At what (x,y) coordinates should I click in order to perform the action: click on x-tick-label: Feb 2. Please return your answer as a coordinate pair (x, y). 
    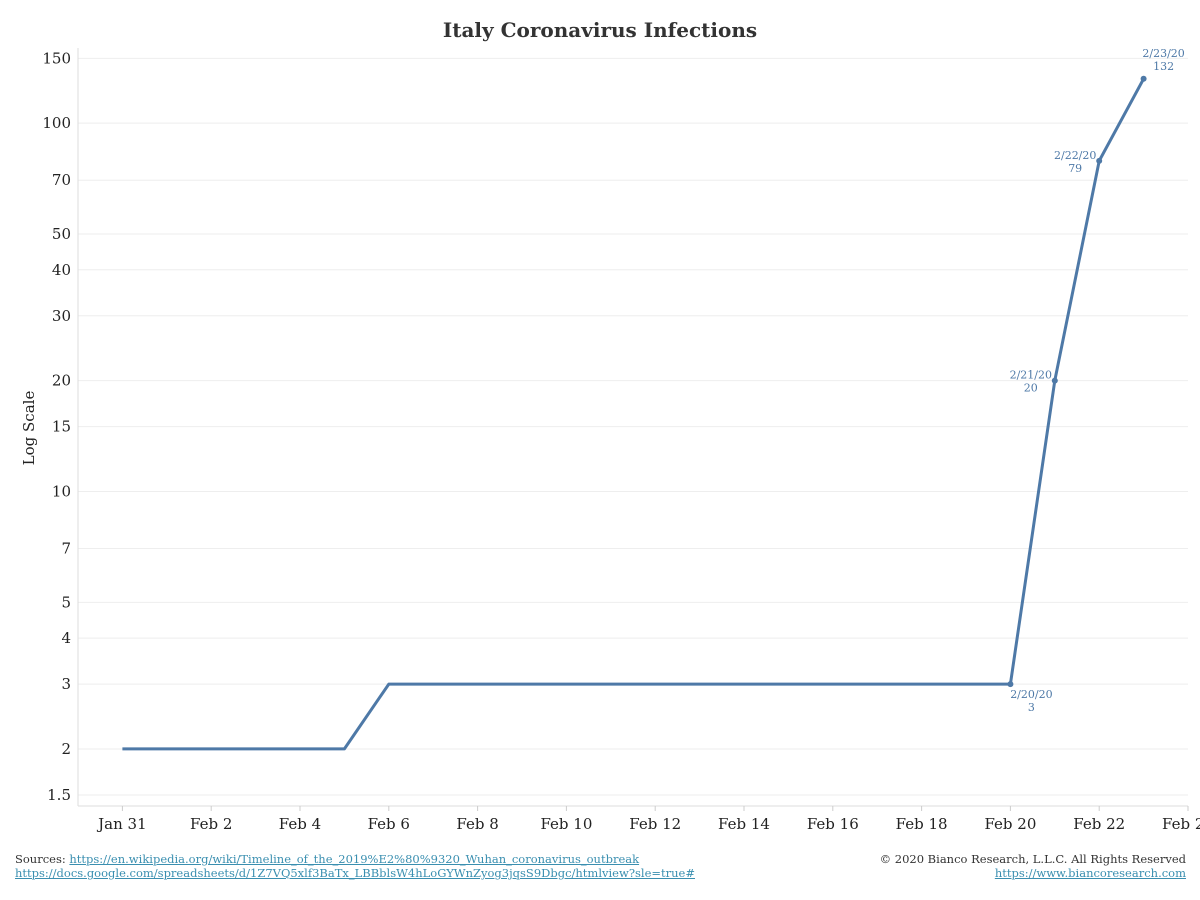
    Looking at the image, I should click on (211, 824).